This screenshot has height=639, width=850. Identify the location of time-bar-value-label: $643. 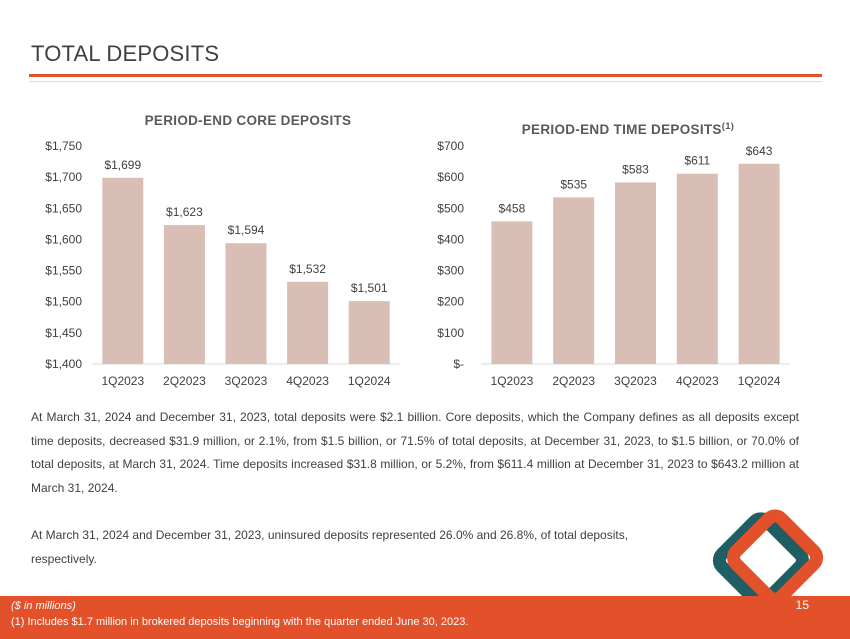
(759, 151).